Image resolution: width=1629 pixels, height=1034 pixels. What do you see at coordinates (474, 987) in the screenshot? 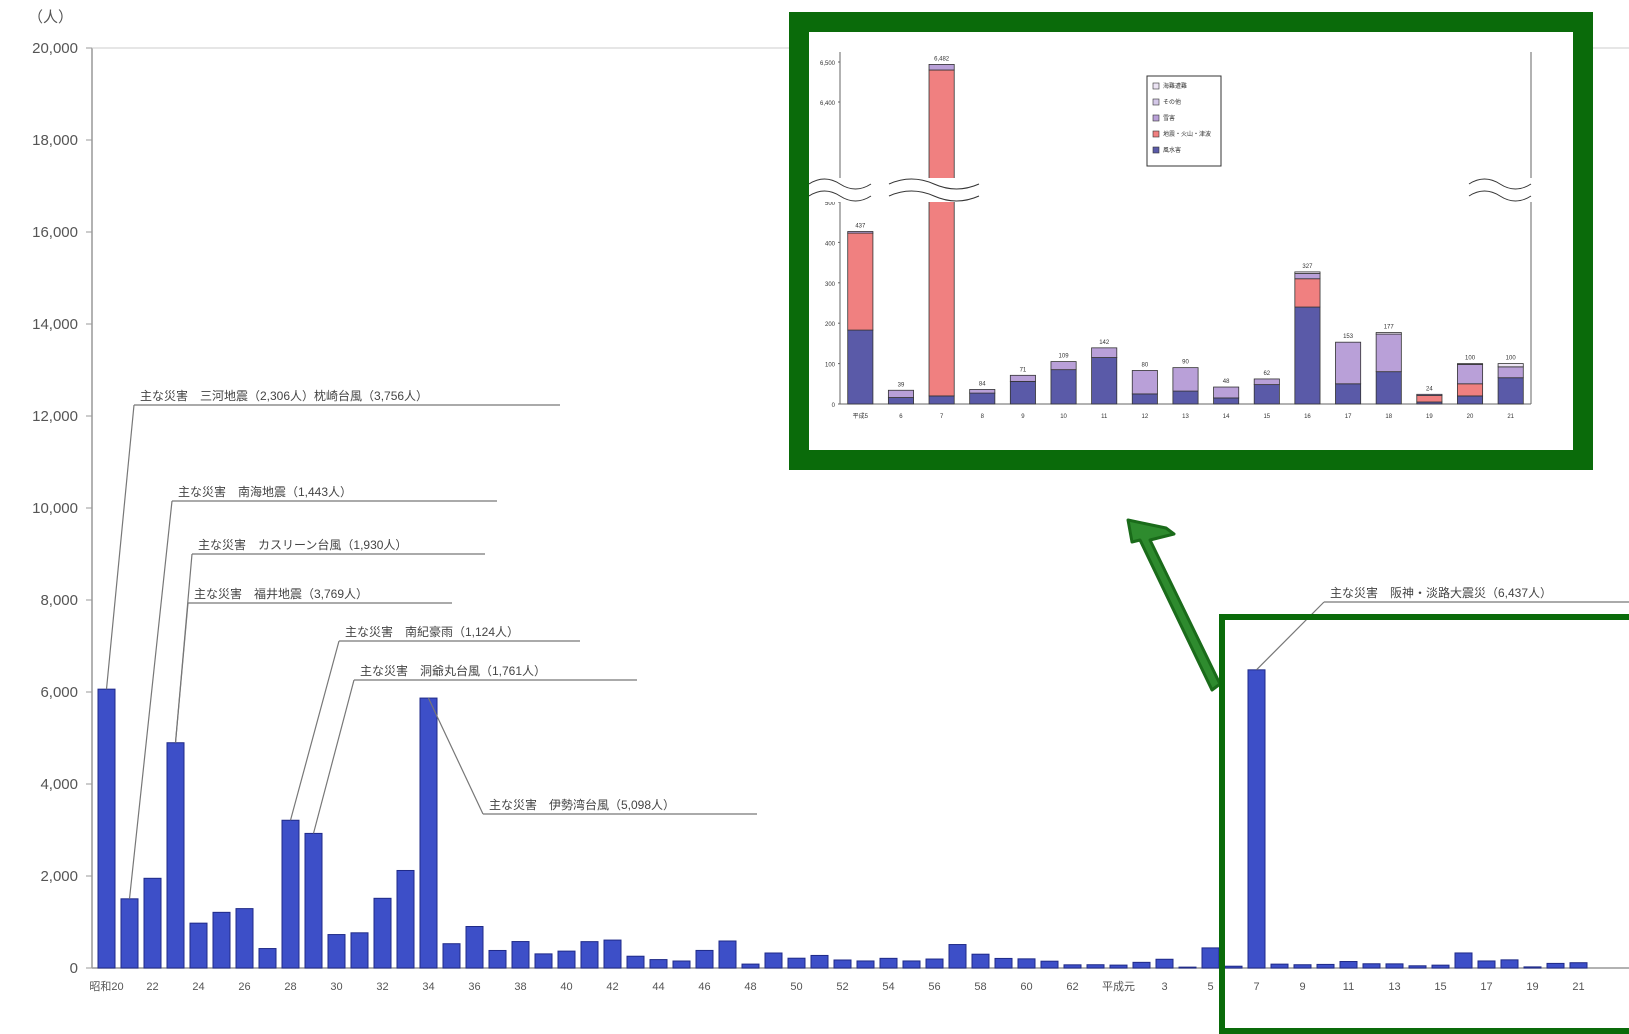
I see `x-tick-label: 36` at bounding box center [474, 987].